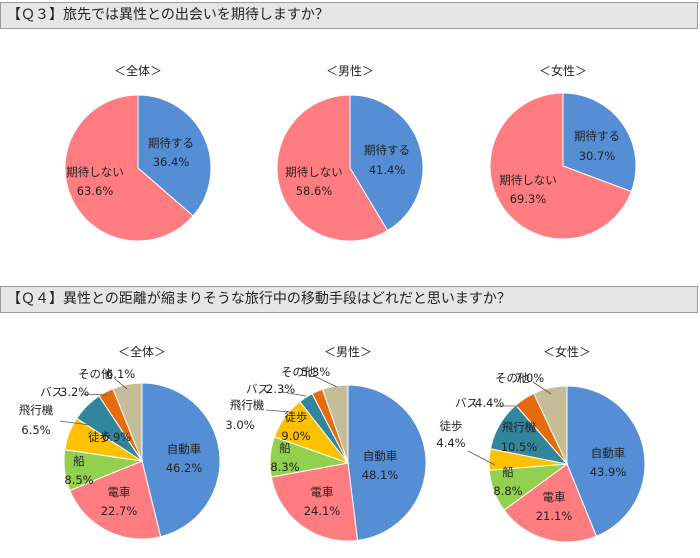  Describe the element at coordinates (519, 447) in the screenshot. I see `slice-value-label: 10.5%` at that location.